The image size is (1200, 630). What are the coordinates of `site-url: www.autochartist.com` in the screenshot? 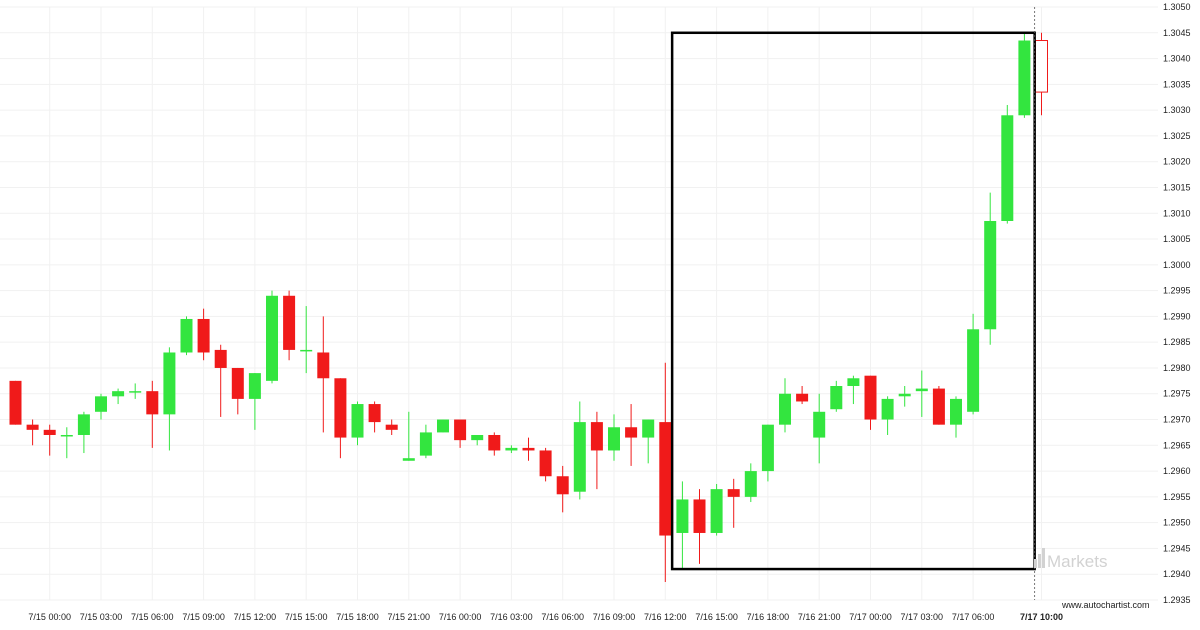 It's located at (1105, 605).